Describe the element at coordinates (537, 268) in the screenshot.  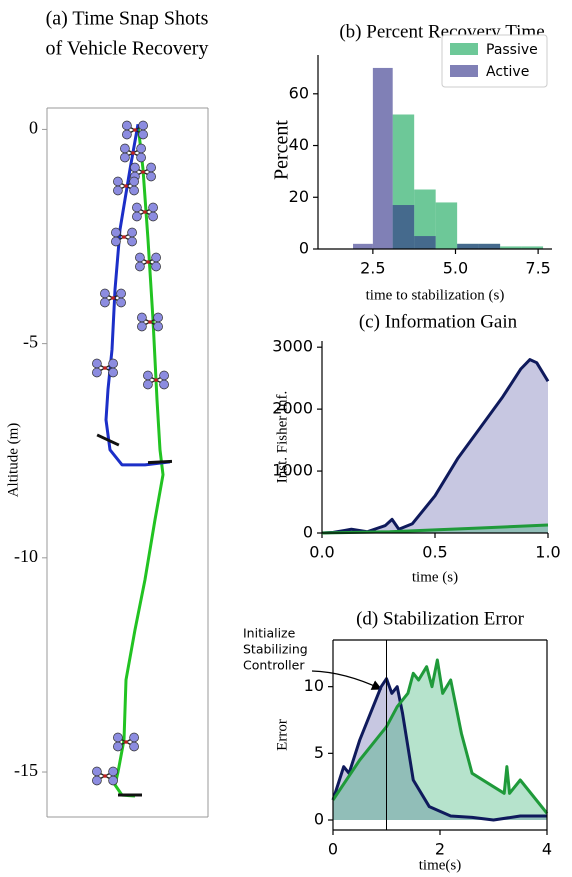
I see `x-tick-label: 7.5` at that location.